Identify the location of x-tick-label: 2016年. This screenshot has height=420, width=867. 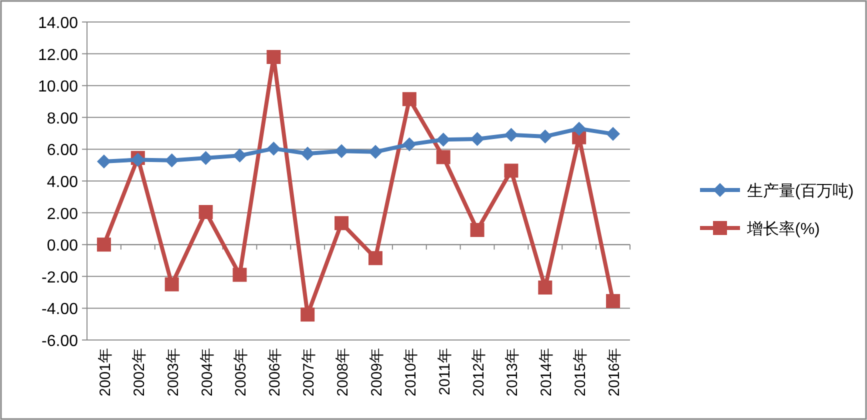
(615, 372).